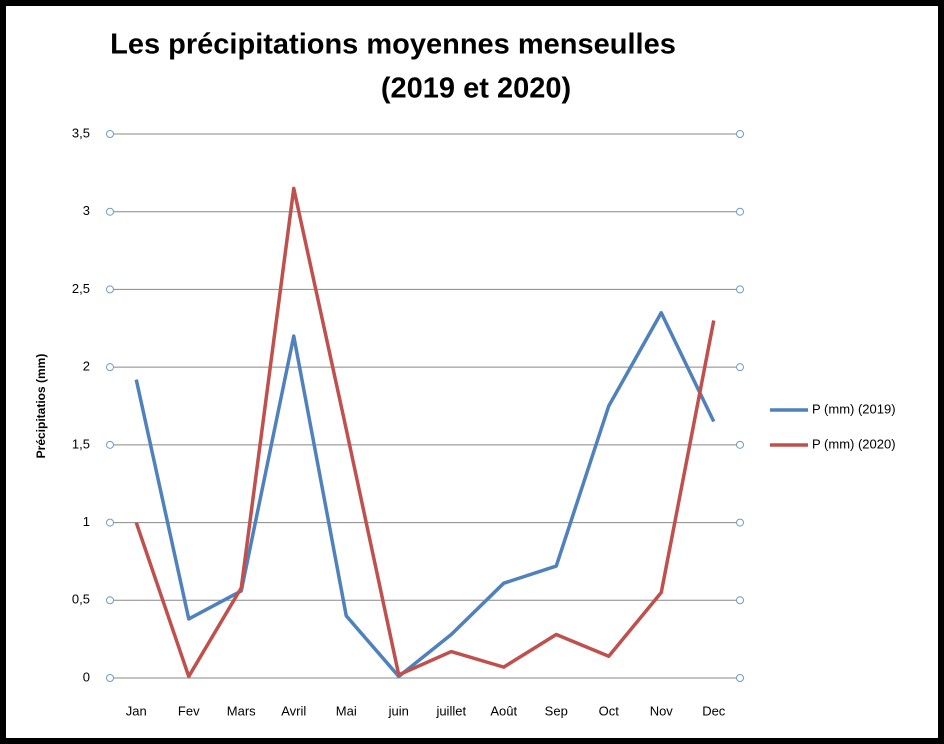  What do you see at coordinates (476, 89) in the screenshot?
I see `chart-title: (2019 et 2020)` at bounding box center [476, 89].